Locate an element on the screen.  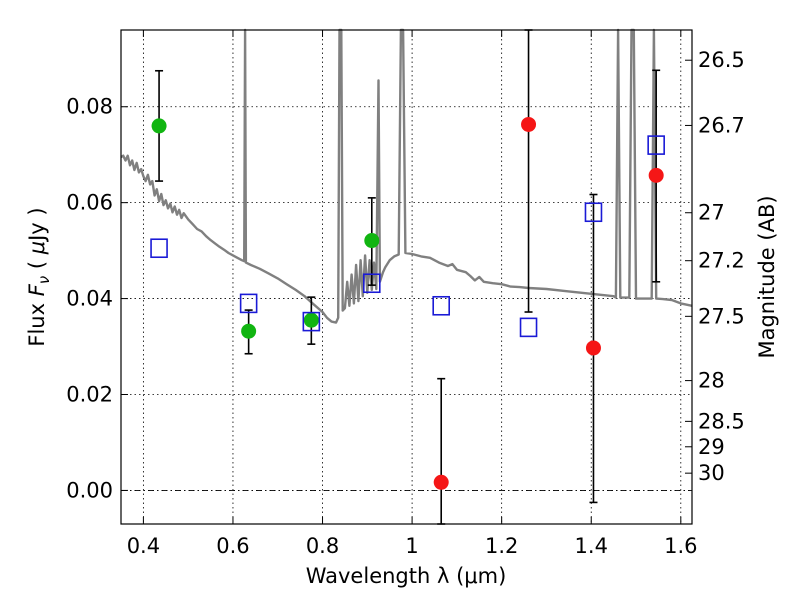
right-tick-label: 27 is located at coordinates (711, 213).